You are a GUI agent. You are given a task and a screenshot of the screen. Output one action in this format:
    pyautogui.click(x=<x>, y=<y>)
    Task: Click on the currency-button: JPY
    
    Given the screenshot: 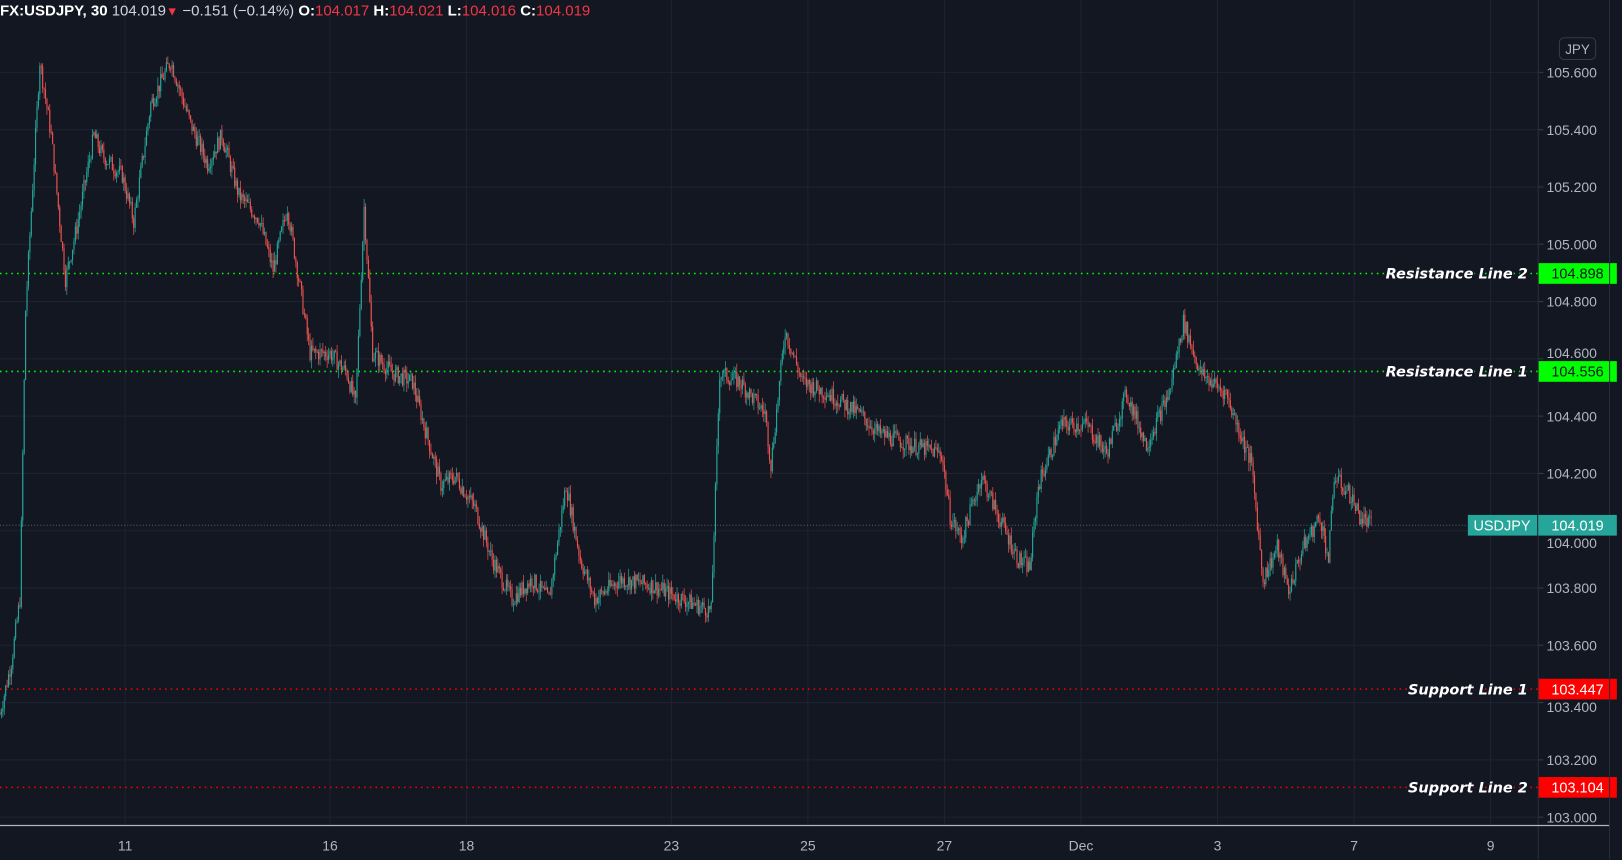 What is the action you would take?
    pyautogui.click(x=1577, y=48)
    